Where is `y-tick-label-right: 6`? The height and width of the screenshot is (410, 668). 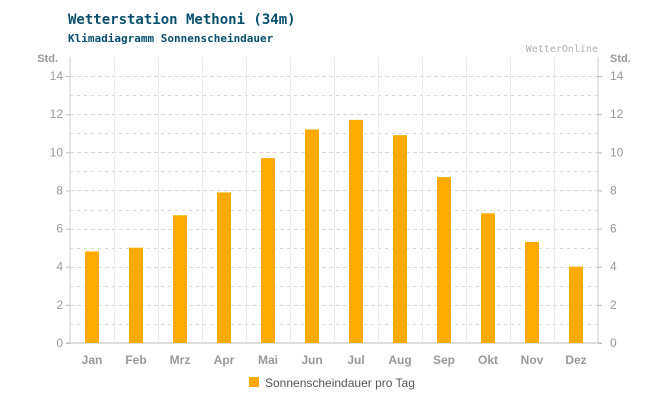 y-tick-label-right: 6 is located at coordinates (613, 229).